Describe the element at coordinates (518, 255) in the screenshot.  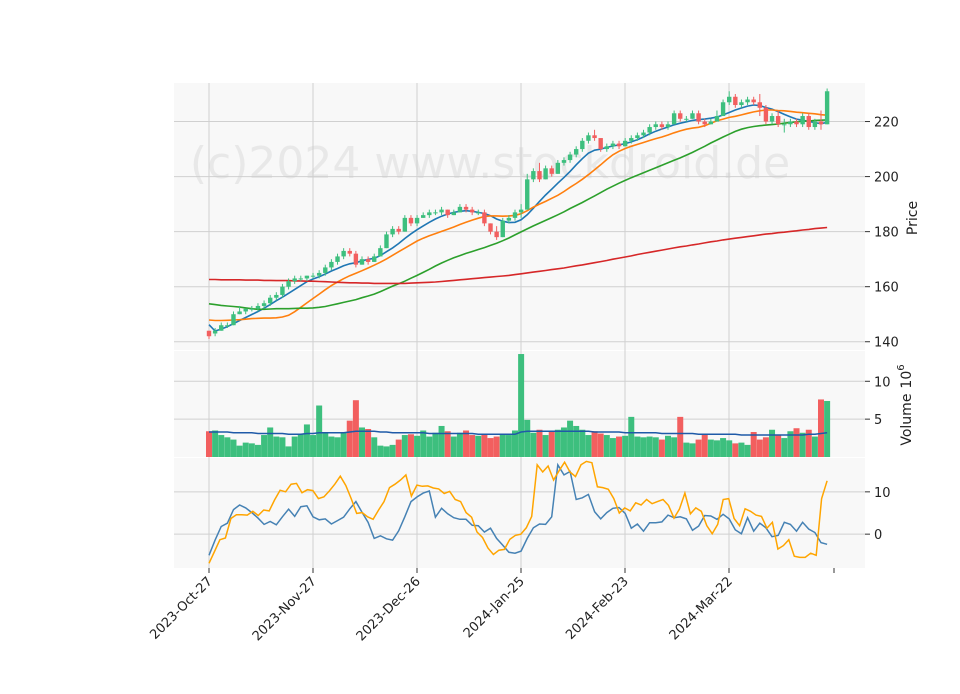
I see `moving-average-line` at that location.